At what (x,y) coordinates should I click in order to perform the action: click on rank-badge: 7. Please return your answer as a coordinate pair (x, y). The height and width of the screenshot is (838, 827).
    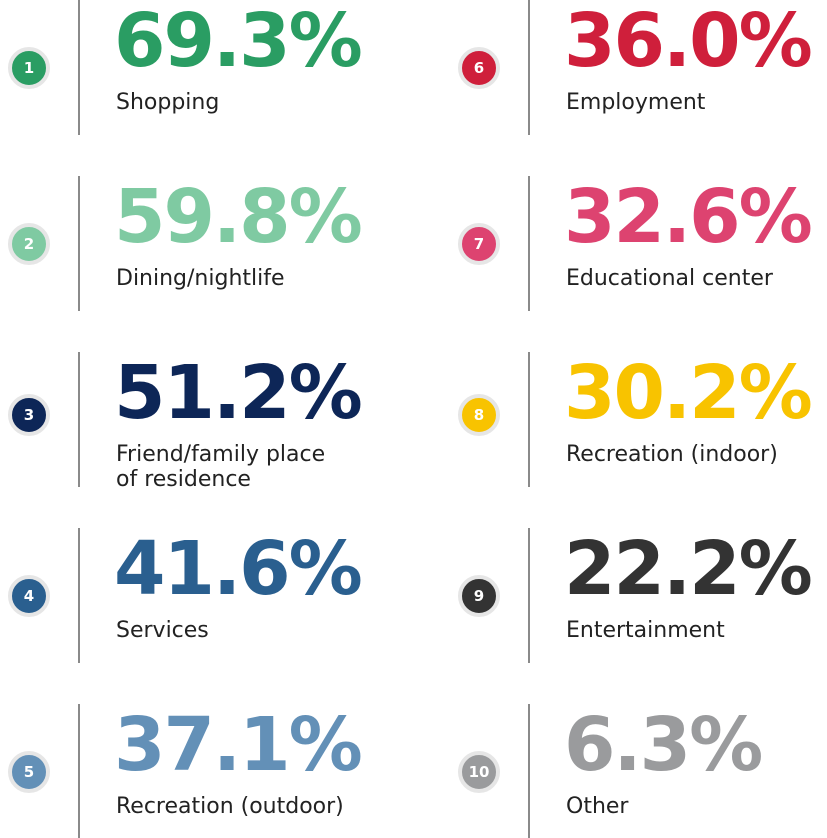
    Looking at the image, I should click on (479, 244).